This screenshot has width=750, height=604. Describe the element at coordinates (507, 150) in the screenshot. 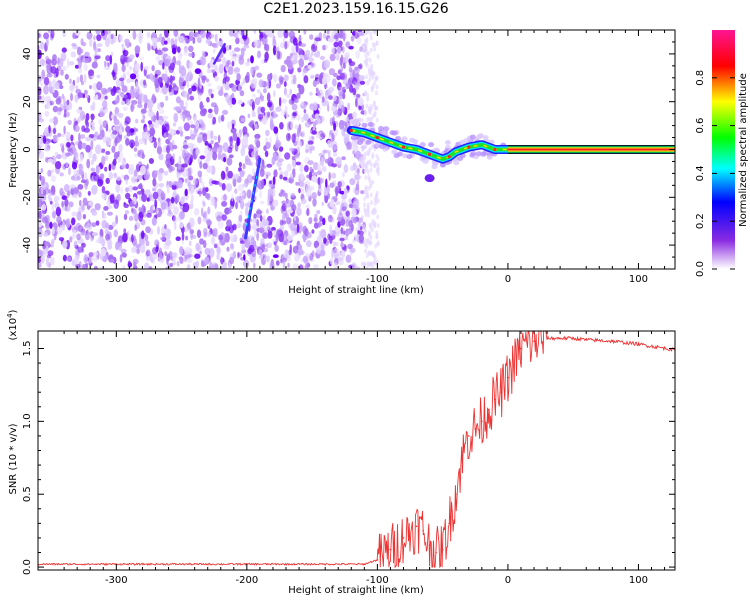

I see `tone-band` at that location.